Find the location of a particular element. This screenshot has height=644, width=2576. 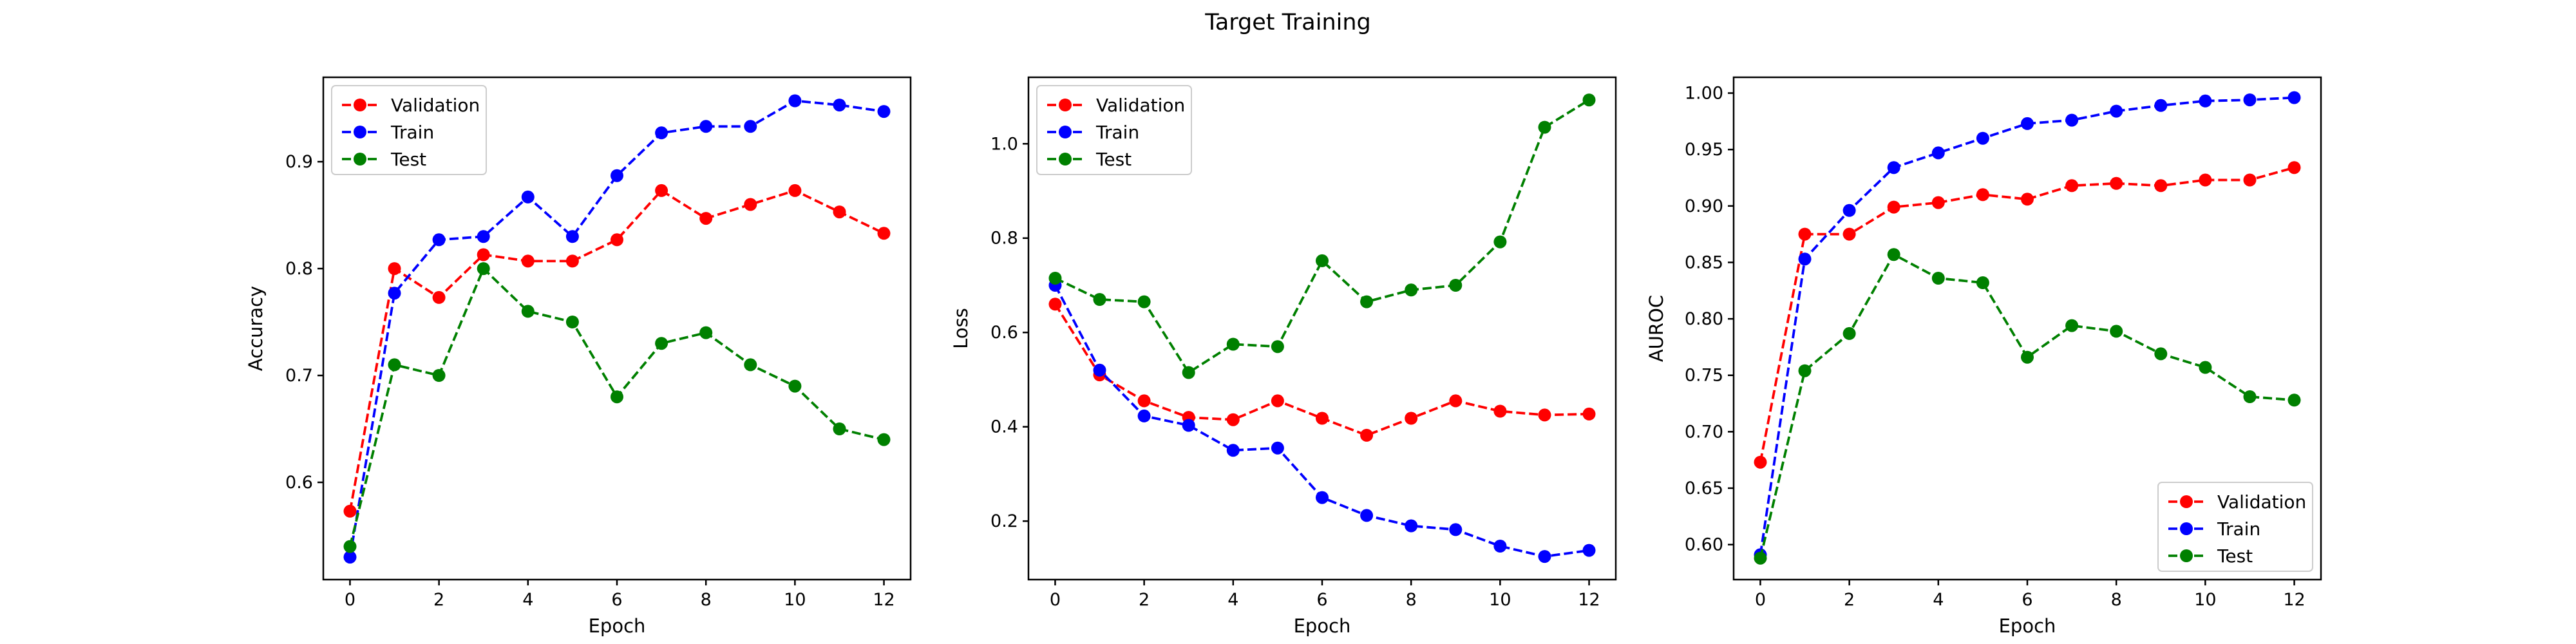

plot2-x-tick-label: 6 is located at coordinates (1321, 600).